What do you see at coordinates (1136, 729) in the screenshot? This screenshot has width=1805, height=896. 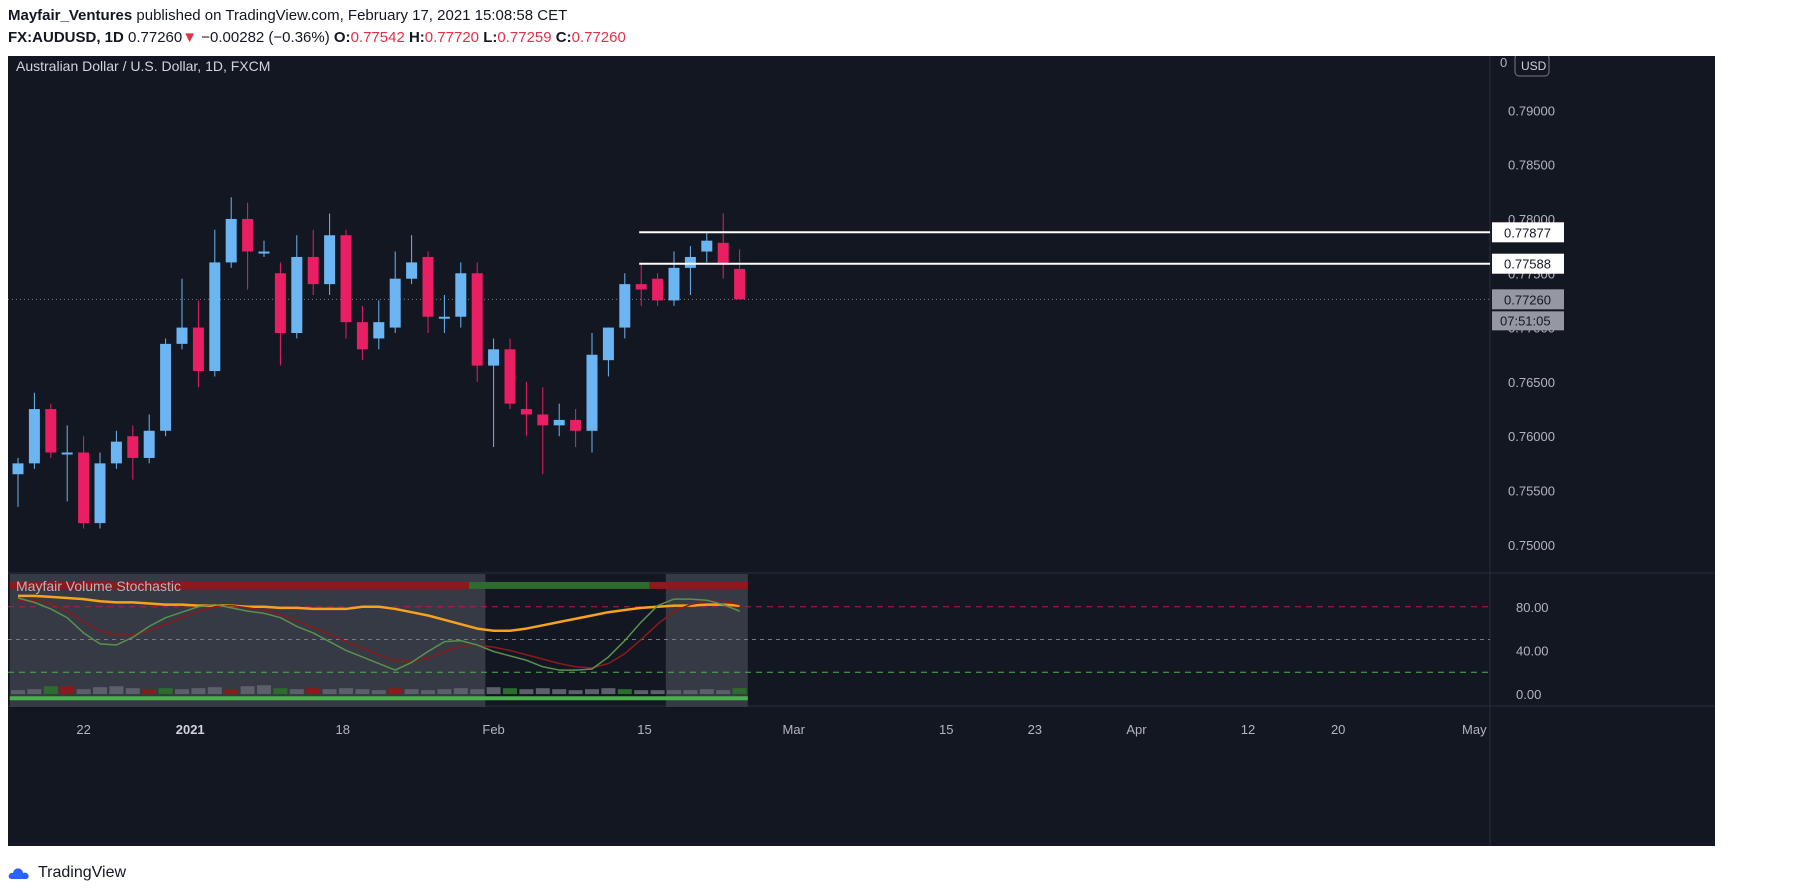 I see `x-tick-label: Apr` at bounding box center [1136, 729].